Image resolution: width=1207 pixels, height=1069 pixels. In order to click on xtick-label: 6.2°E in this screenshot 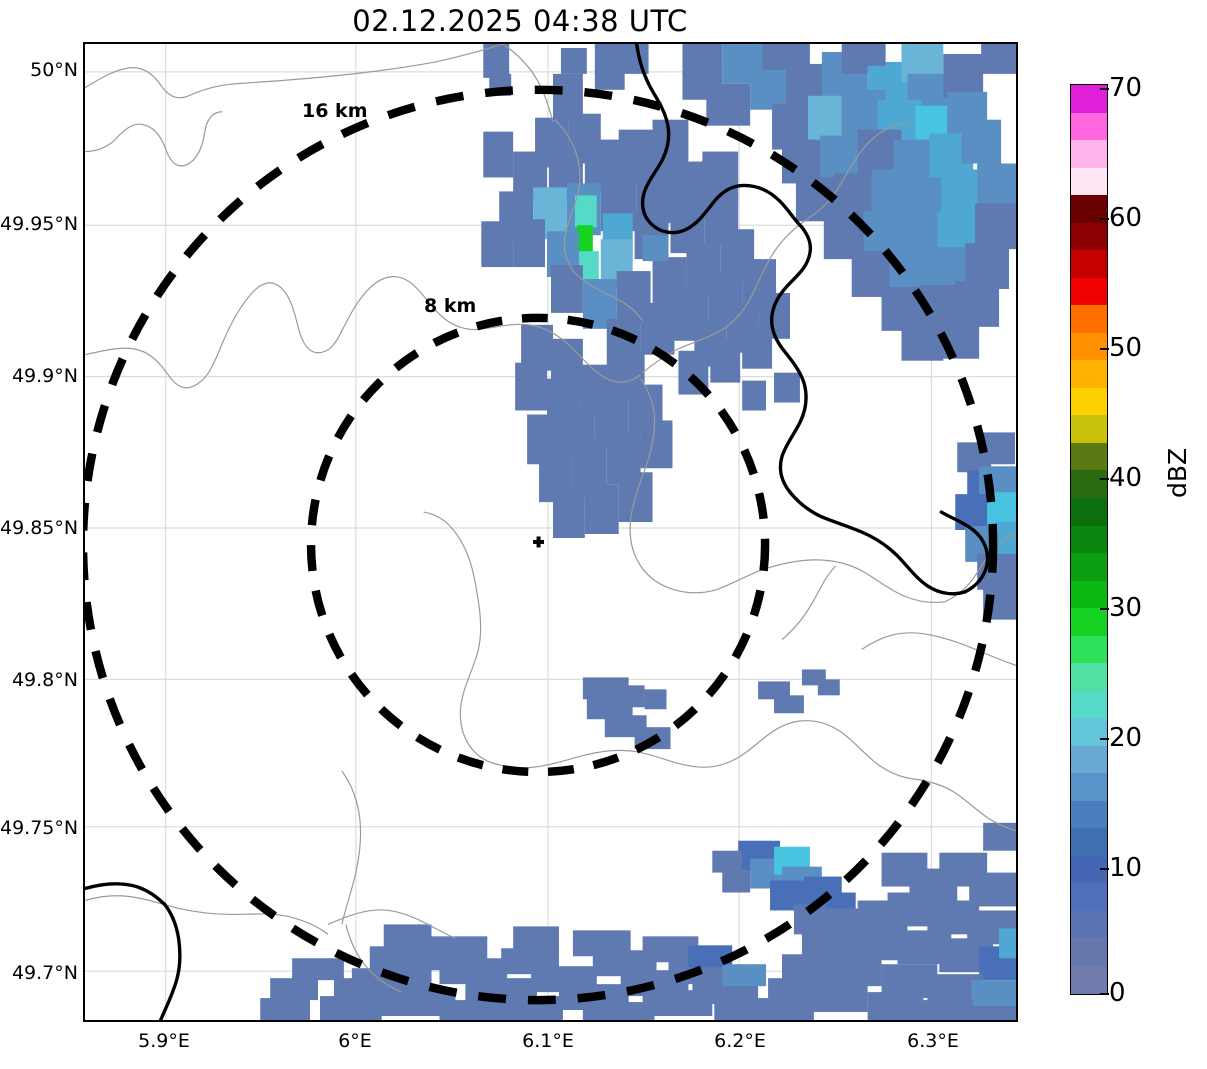, I will do `click(740, 1041)`.